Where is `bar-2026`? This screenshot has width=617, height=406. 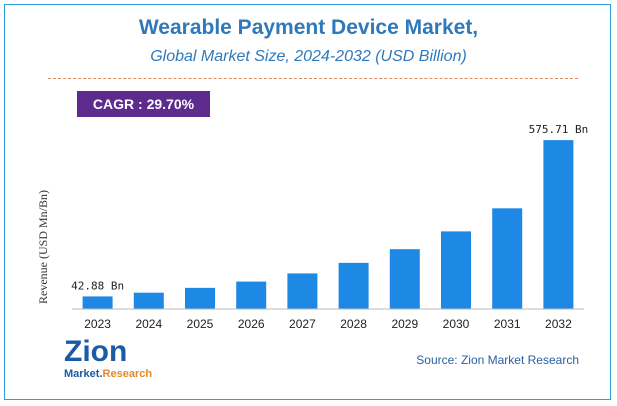 bar-2026 is located at coordinates (251, 295).